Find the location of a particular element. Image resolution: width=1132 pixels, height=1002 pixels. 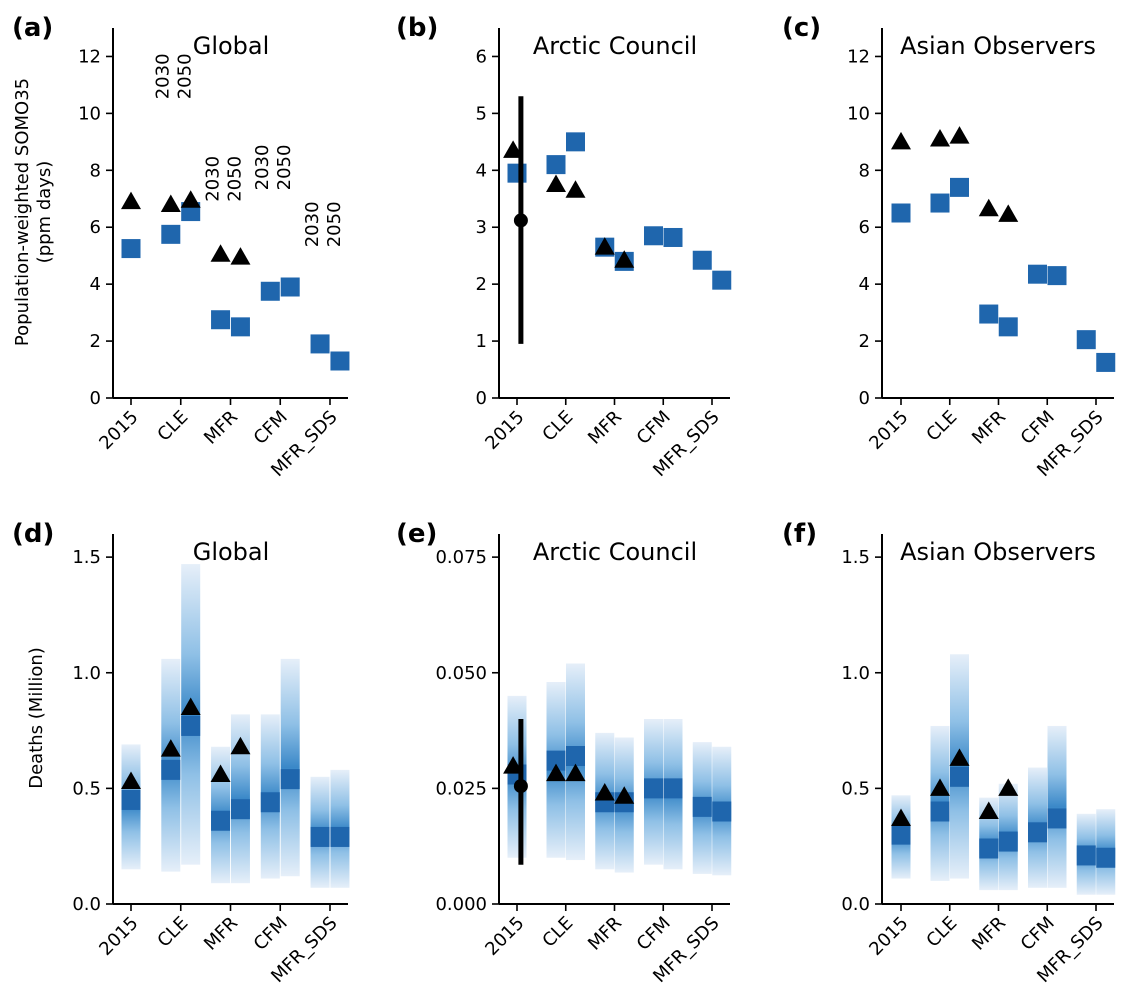

panel-b-xtick-label: 2015 is located at coordinates (504, 430).